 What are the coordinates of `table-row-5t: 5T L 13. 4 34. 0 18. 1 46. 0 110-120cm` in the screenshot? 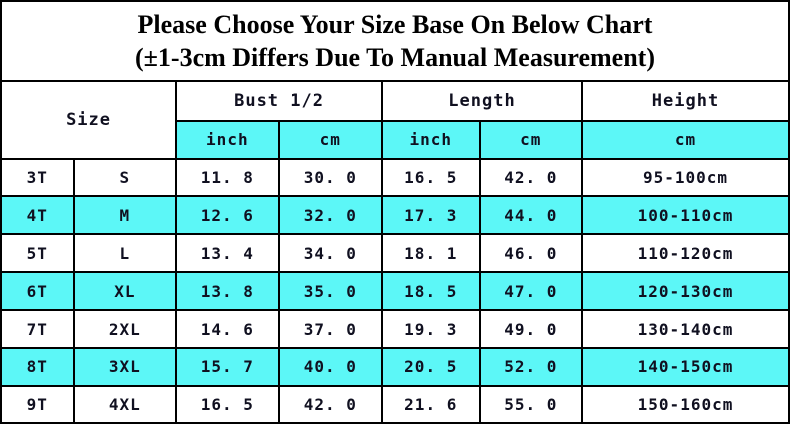 It's located at (395, 253).